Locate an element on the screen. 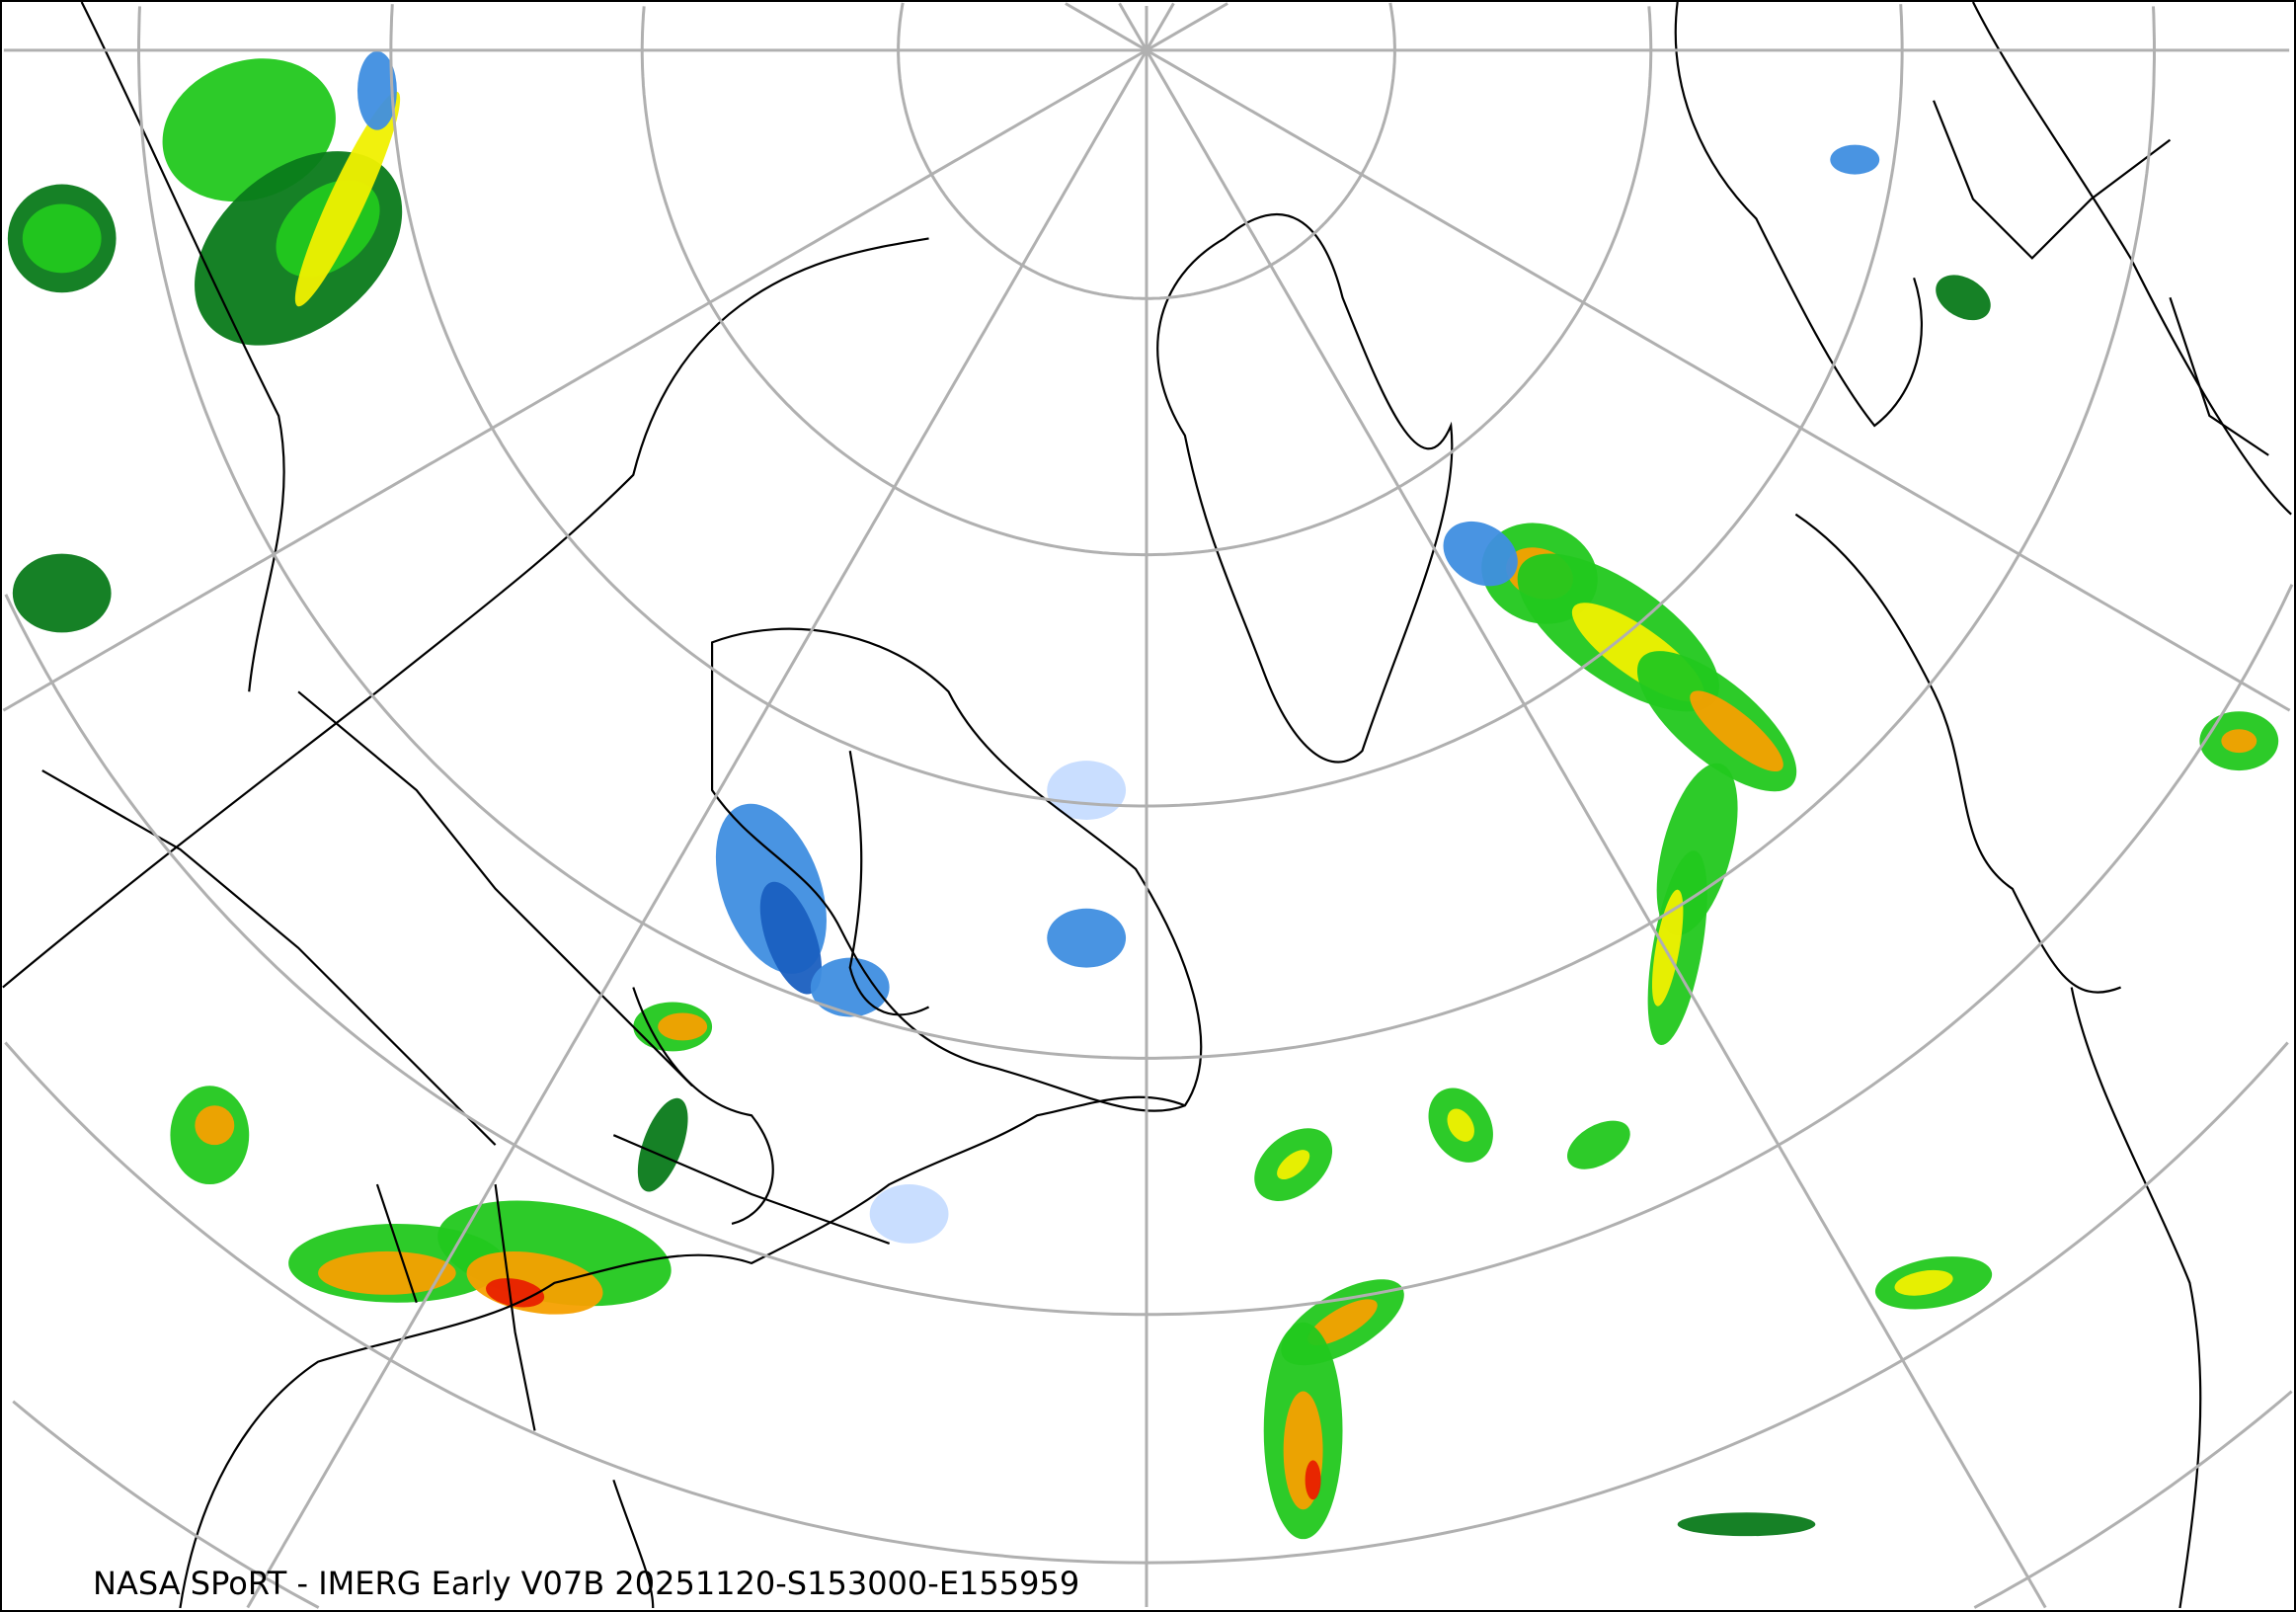 This screenshot has height=1612, width=2296. precip-dark-blue is located at coordinates (791, 938).